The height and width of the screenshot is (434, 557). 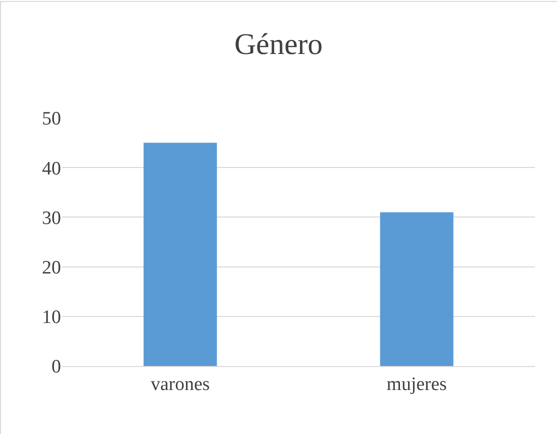 What do you see at coordinates (51, 218) in the screenshot?
I see `y-tick-label: 30` at bounding box center [51, 218].